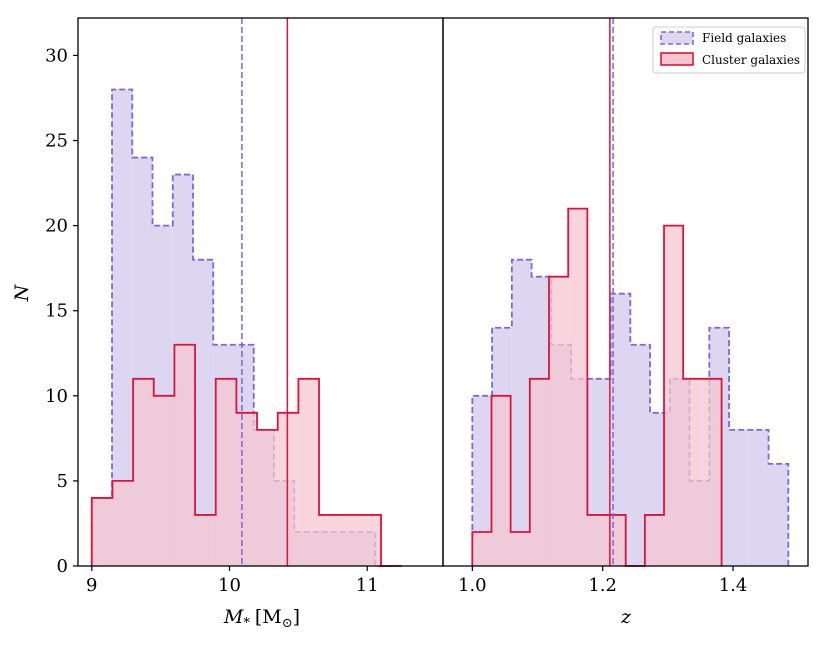 This screenshot has height=645, width=830. What do you see at coordinates (246, 623) in the screenshot?
I see `xlabel-star-subscript: *` at bounding box center [246, 623].